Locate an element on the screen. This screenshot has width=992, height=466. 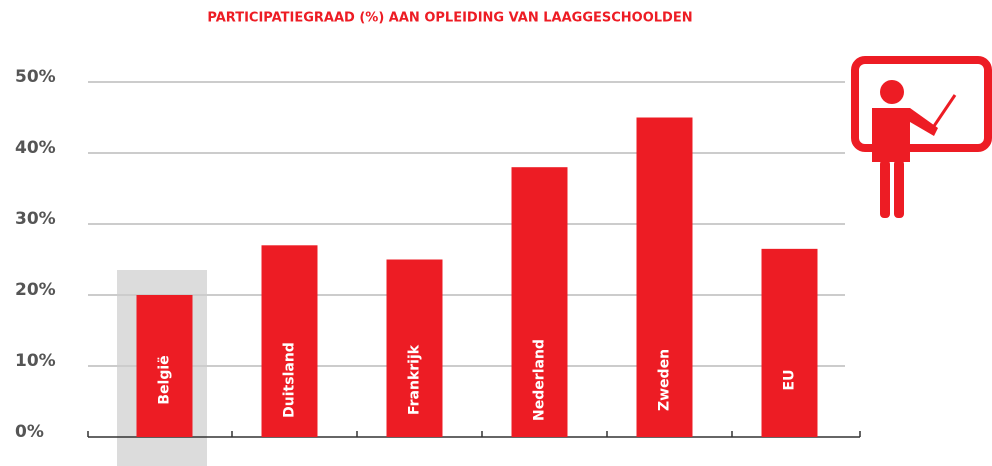
x-tick-label: EU is located at coordinates (790, 380).